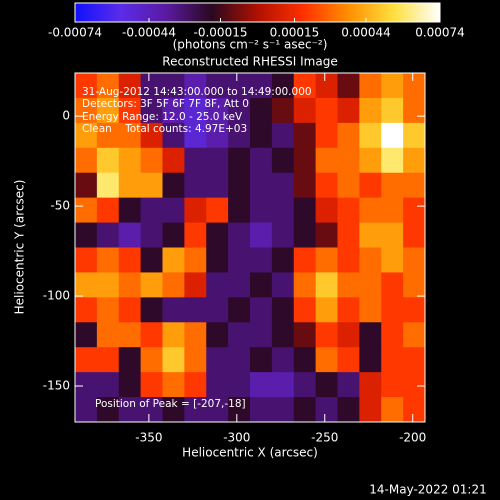 This screenshot has width=500, height=500. Describe the element at coordinates (148, 438) in the screenshot. I see `x-tick-label: -350` at that location.